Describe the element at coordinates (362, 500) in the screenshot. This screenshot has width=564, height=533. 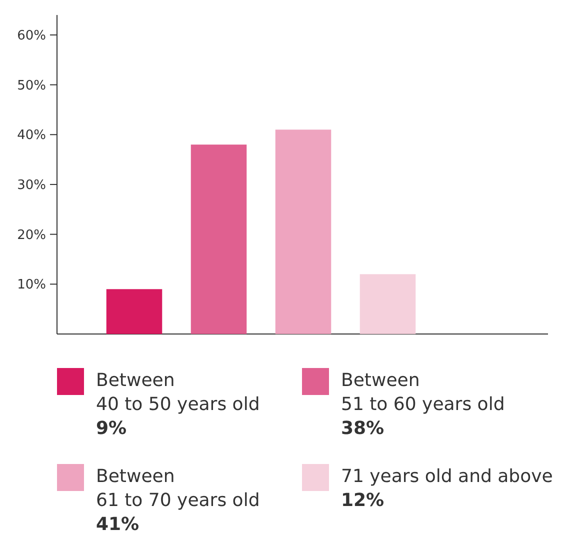
I see `text: 12%` at that location.